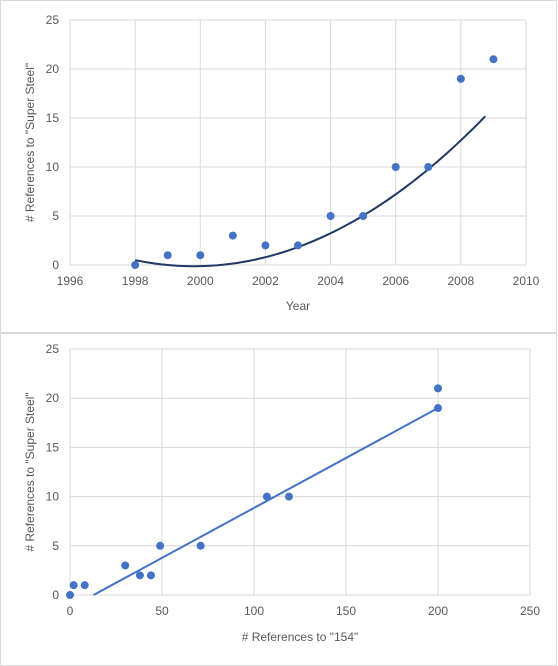  I want to click on x-tick-label: 200, so click(438, 611).